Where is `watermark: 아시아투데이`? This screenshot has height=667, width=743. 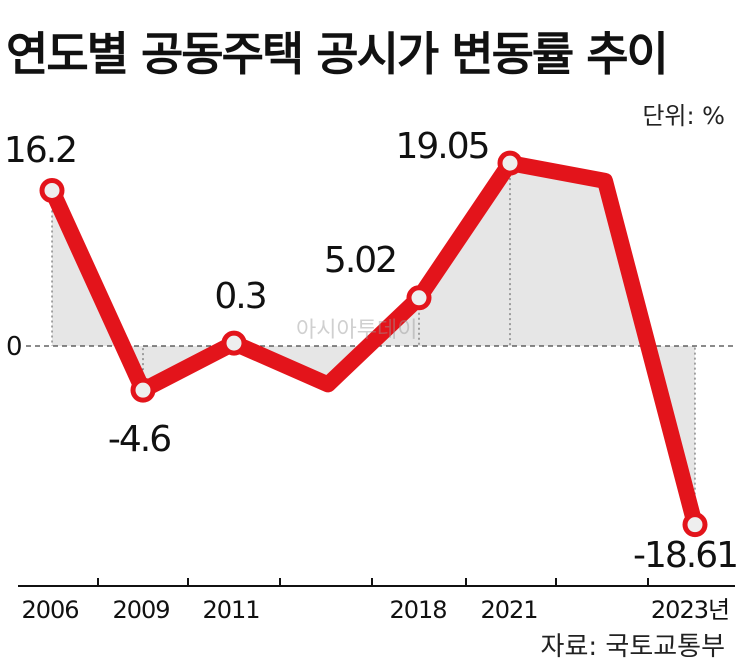
watermark: 아시아투데이 is located at coordinates (357, 330).